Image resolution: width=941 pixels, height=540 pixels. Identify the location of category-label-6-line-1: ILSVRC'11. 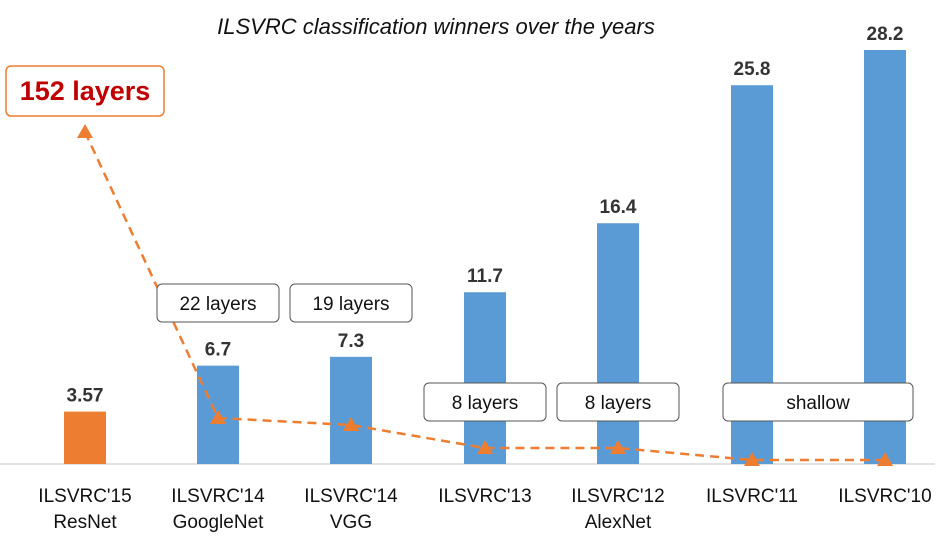
(752, 496).